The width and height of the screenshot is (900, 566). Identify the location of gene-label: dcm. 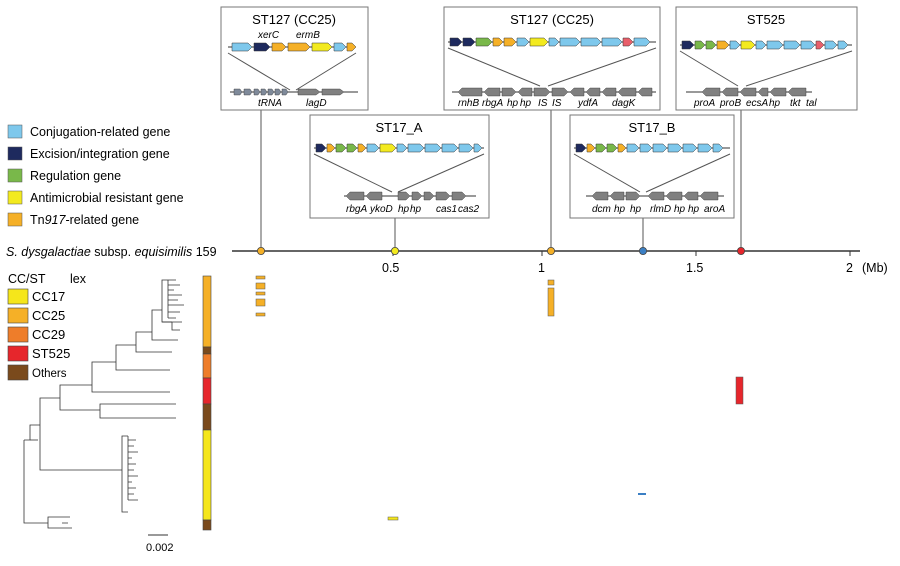
(601, 209).